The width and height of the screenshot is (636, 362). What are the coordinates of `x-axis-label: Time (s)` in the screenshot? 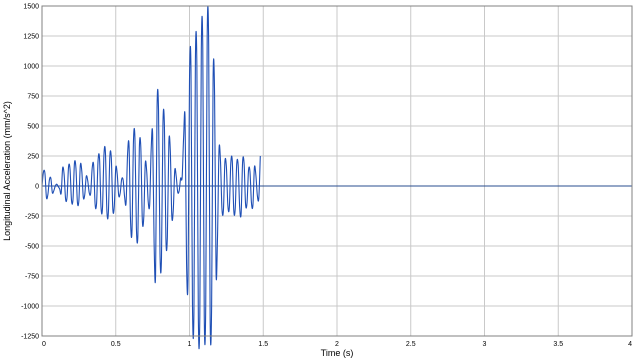 It's located at (337, 353).